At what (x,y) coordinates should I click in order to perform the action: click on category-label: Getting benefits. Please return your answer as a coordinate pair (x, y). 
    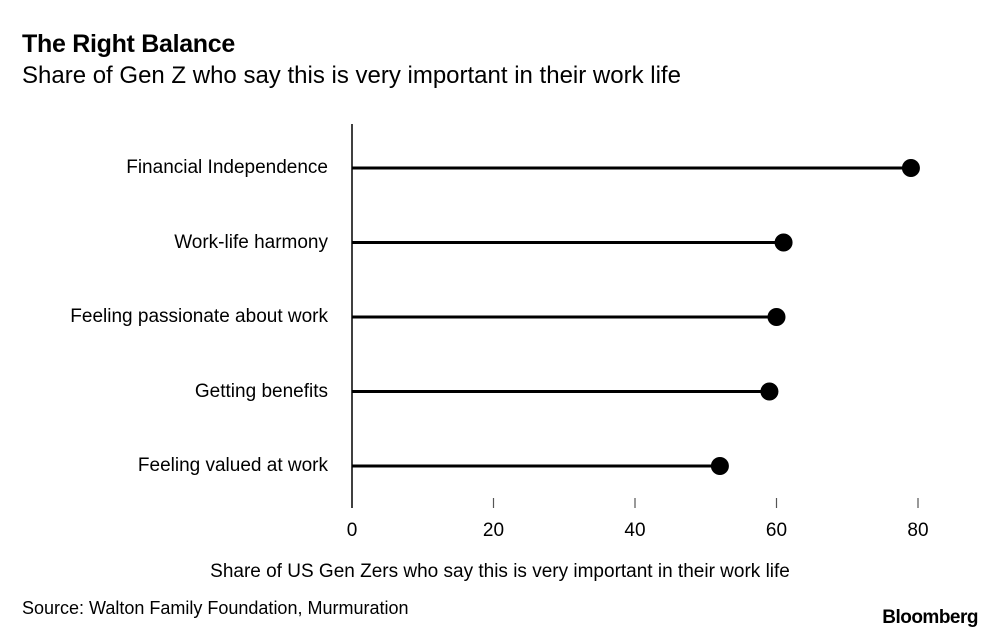
    Looking at the image, I should click on (261, 391).